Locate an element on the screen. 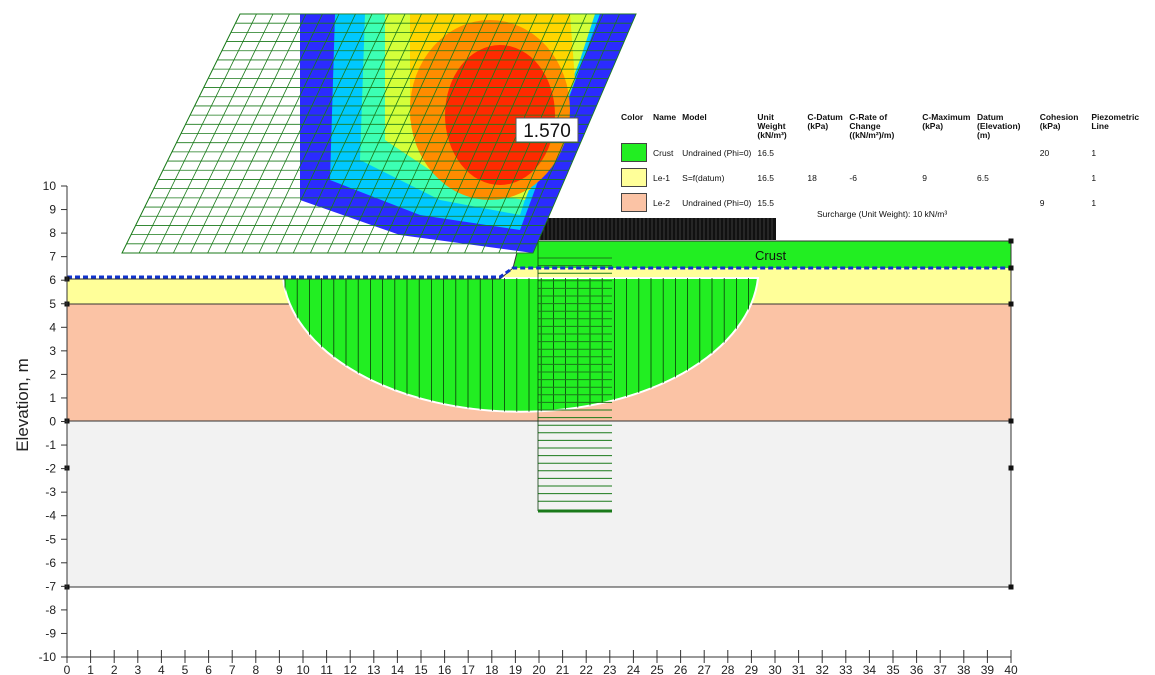  materials-header-cell: C-Maximum (kPa) is located at coordinates (946, 121).